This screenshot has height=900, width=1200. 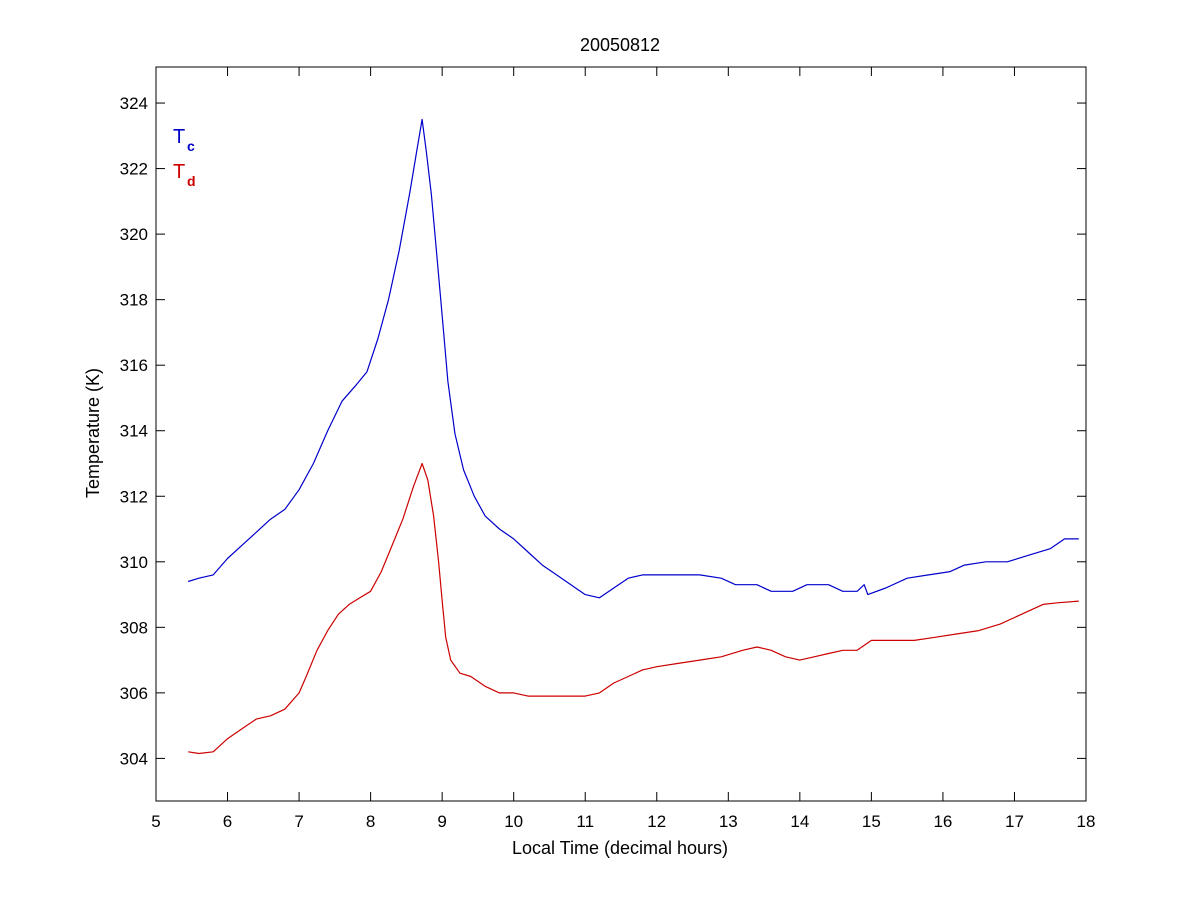 What do you see at coordinates (370, 821) in the screenshot?
I see `x-tick-label: 8` at bounding box center [370, 821].